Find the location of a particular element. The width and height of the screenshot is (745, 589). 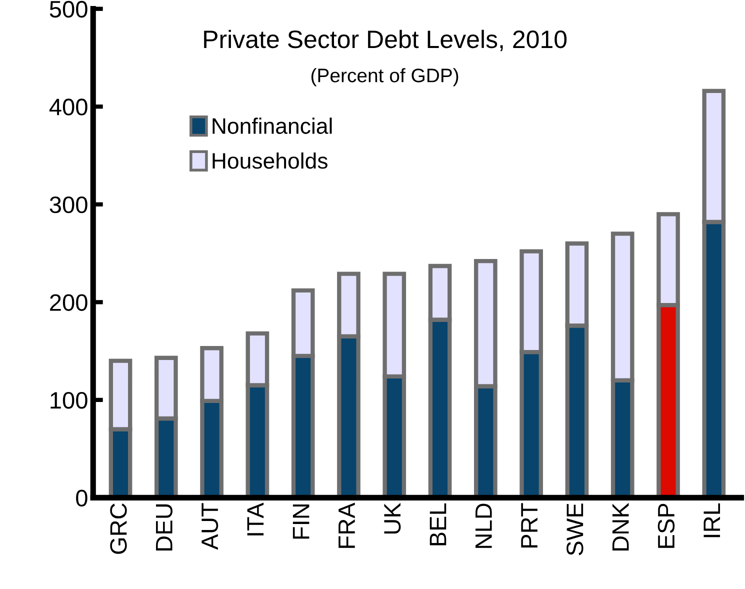

x-tick-label: PRT is located at coordinates (529, 525).